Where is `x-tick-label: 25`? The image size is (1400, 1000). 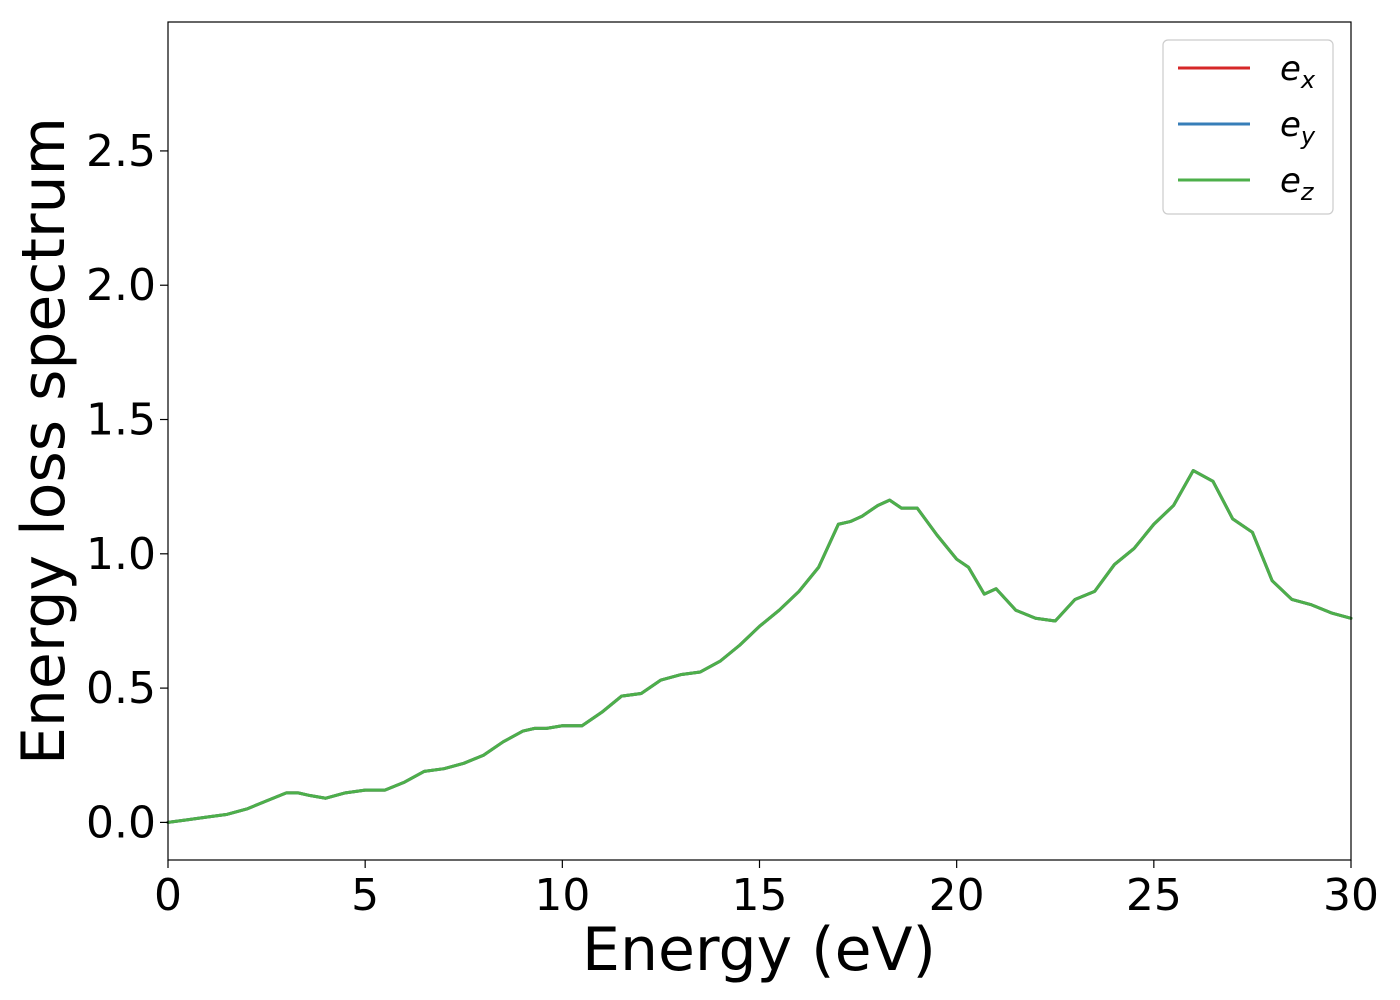
x-tick-label: 25 is located at coordinates (1154, 895).